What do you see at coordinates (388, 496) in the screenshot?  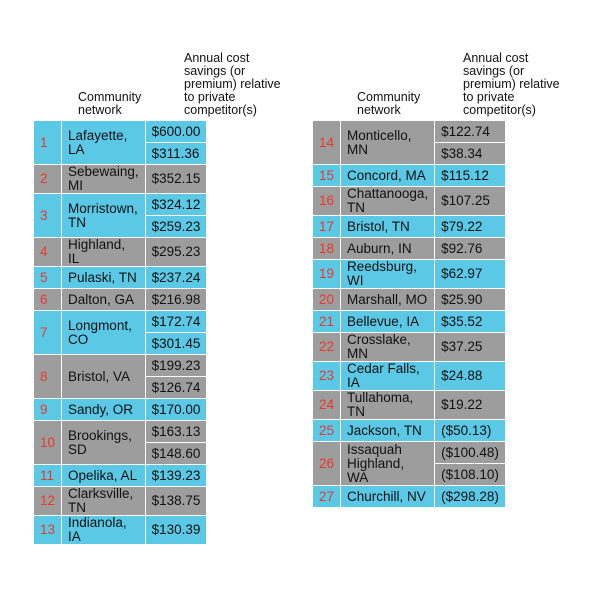 I see `community-name: Churchill, NV` at bounding box center [388, 496].